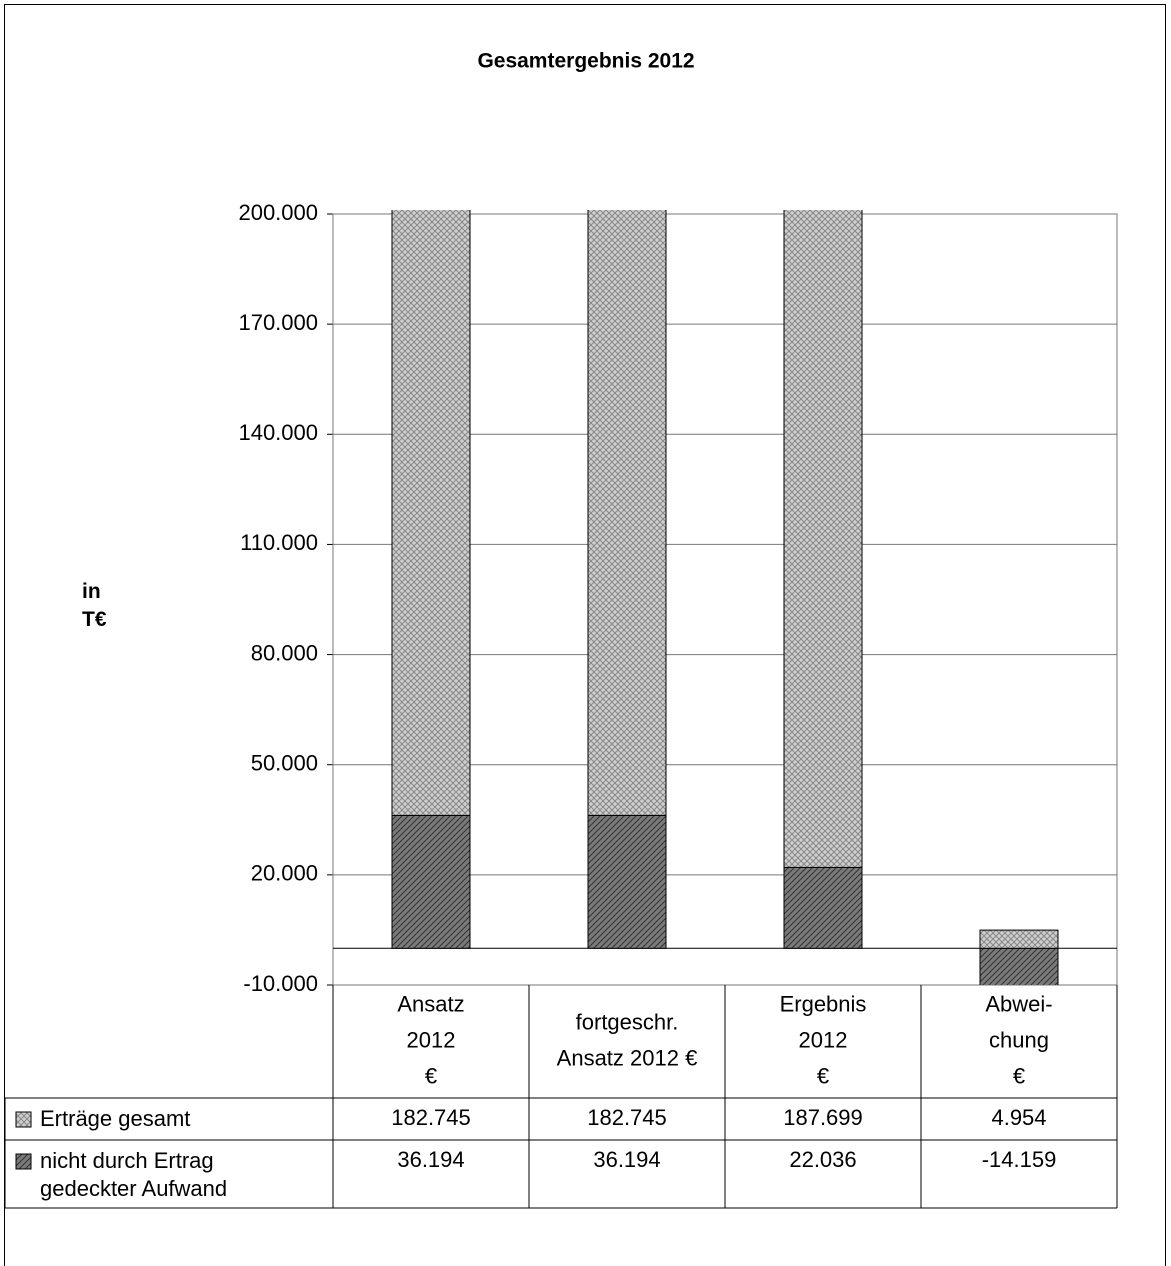 This screenshot has height=1266, width=1171. I want to click on y-tick-label: 140.000, so click(278, 432).